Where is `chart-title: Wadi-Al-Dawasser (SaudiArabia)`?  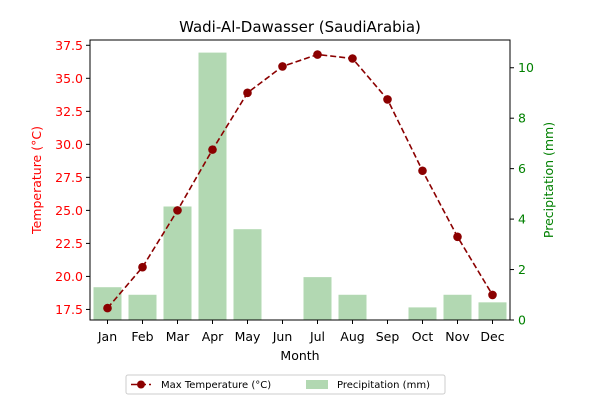
chart-title: Wadi-Al-Dawasser (SaudiArabia) is located at coordinates (300, 27).